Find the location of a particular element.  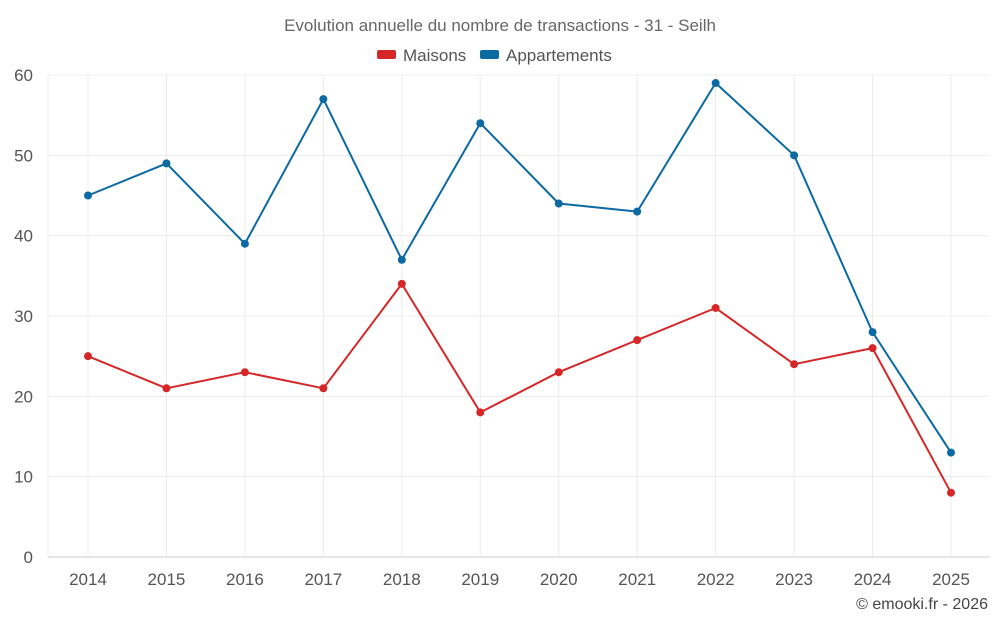

data-point-maisons-2025 is located at coordinates (951, 492).